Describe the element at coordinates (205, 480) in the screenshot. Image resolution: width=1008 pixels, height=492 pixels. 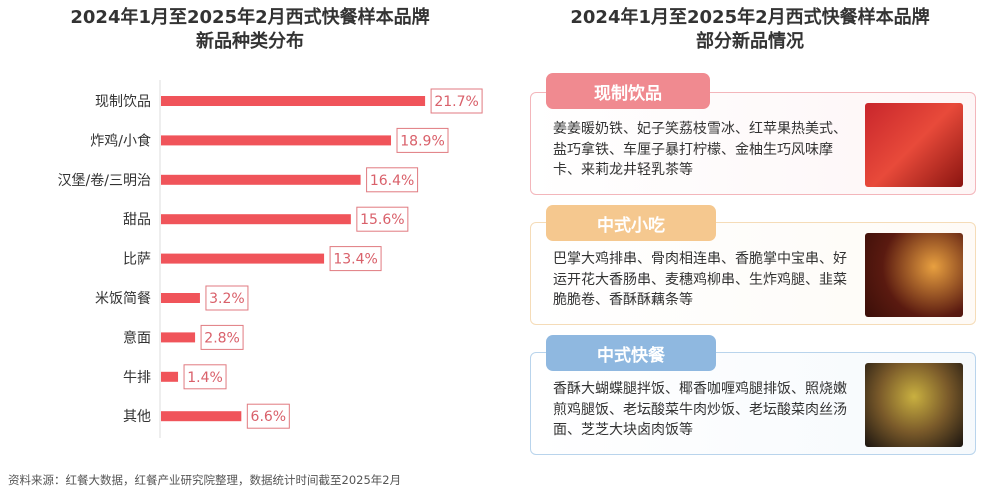
I see `source-note: 资料来源：红餐大数据，红餐产业研究院整理，数据统计时间截至2025年2月` at that location.